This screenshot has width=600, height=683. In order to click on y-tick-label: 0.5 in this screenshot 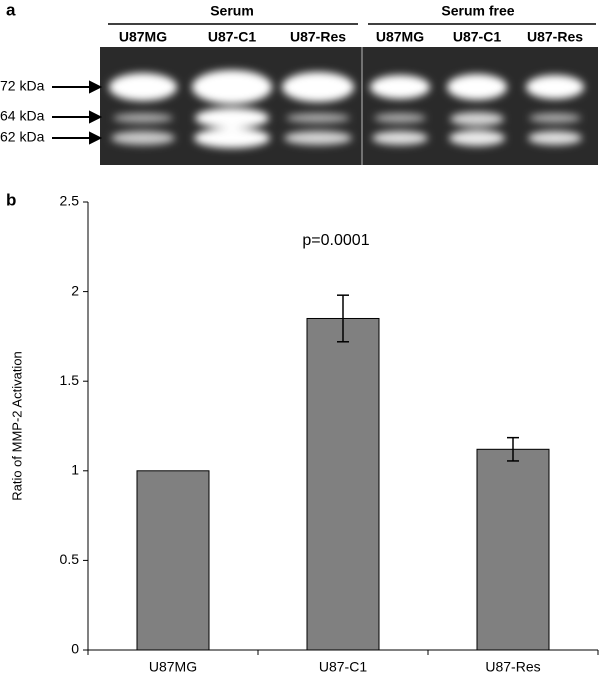, I will do `click(70, 559)`.